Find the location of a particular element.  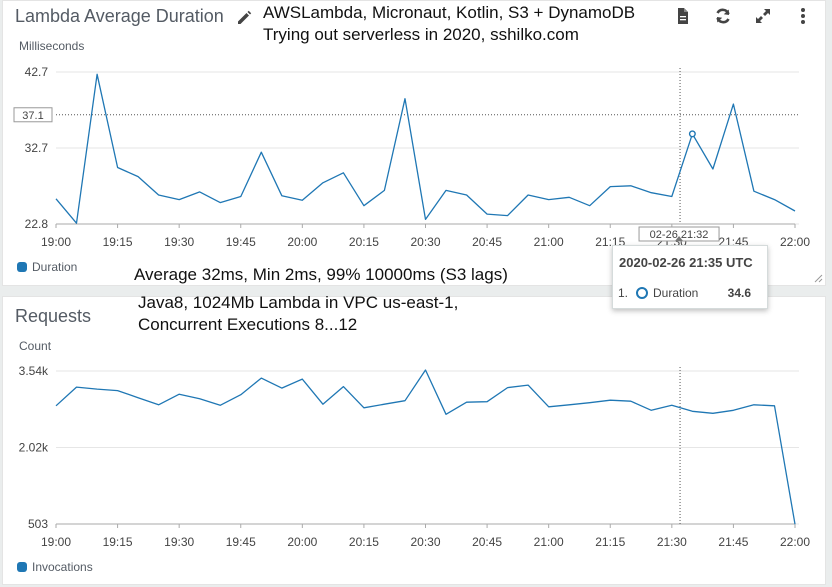

x-tick-label: 21:45 is located at coordinates (733, 542).